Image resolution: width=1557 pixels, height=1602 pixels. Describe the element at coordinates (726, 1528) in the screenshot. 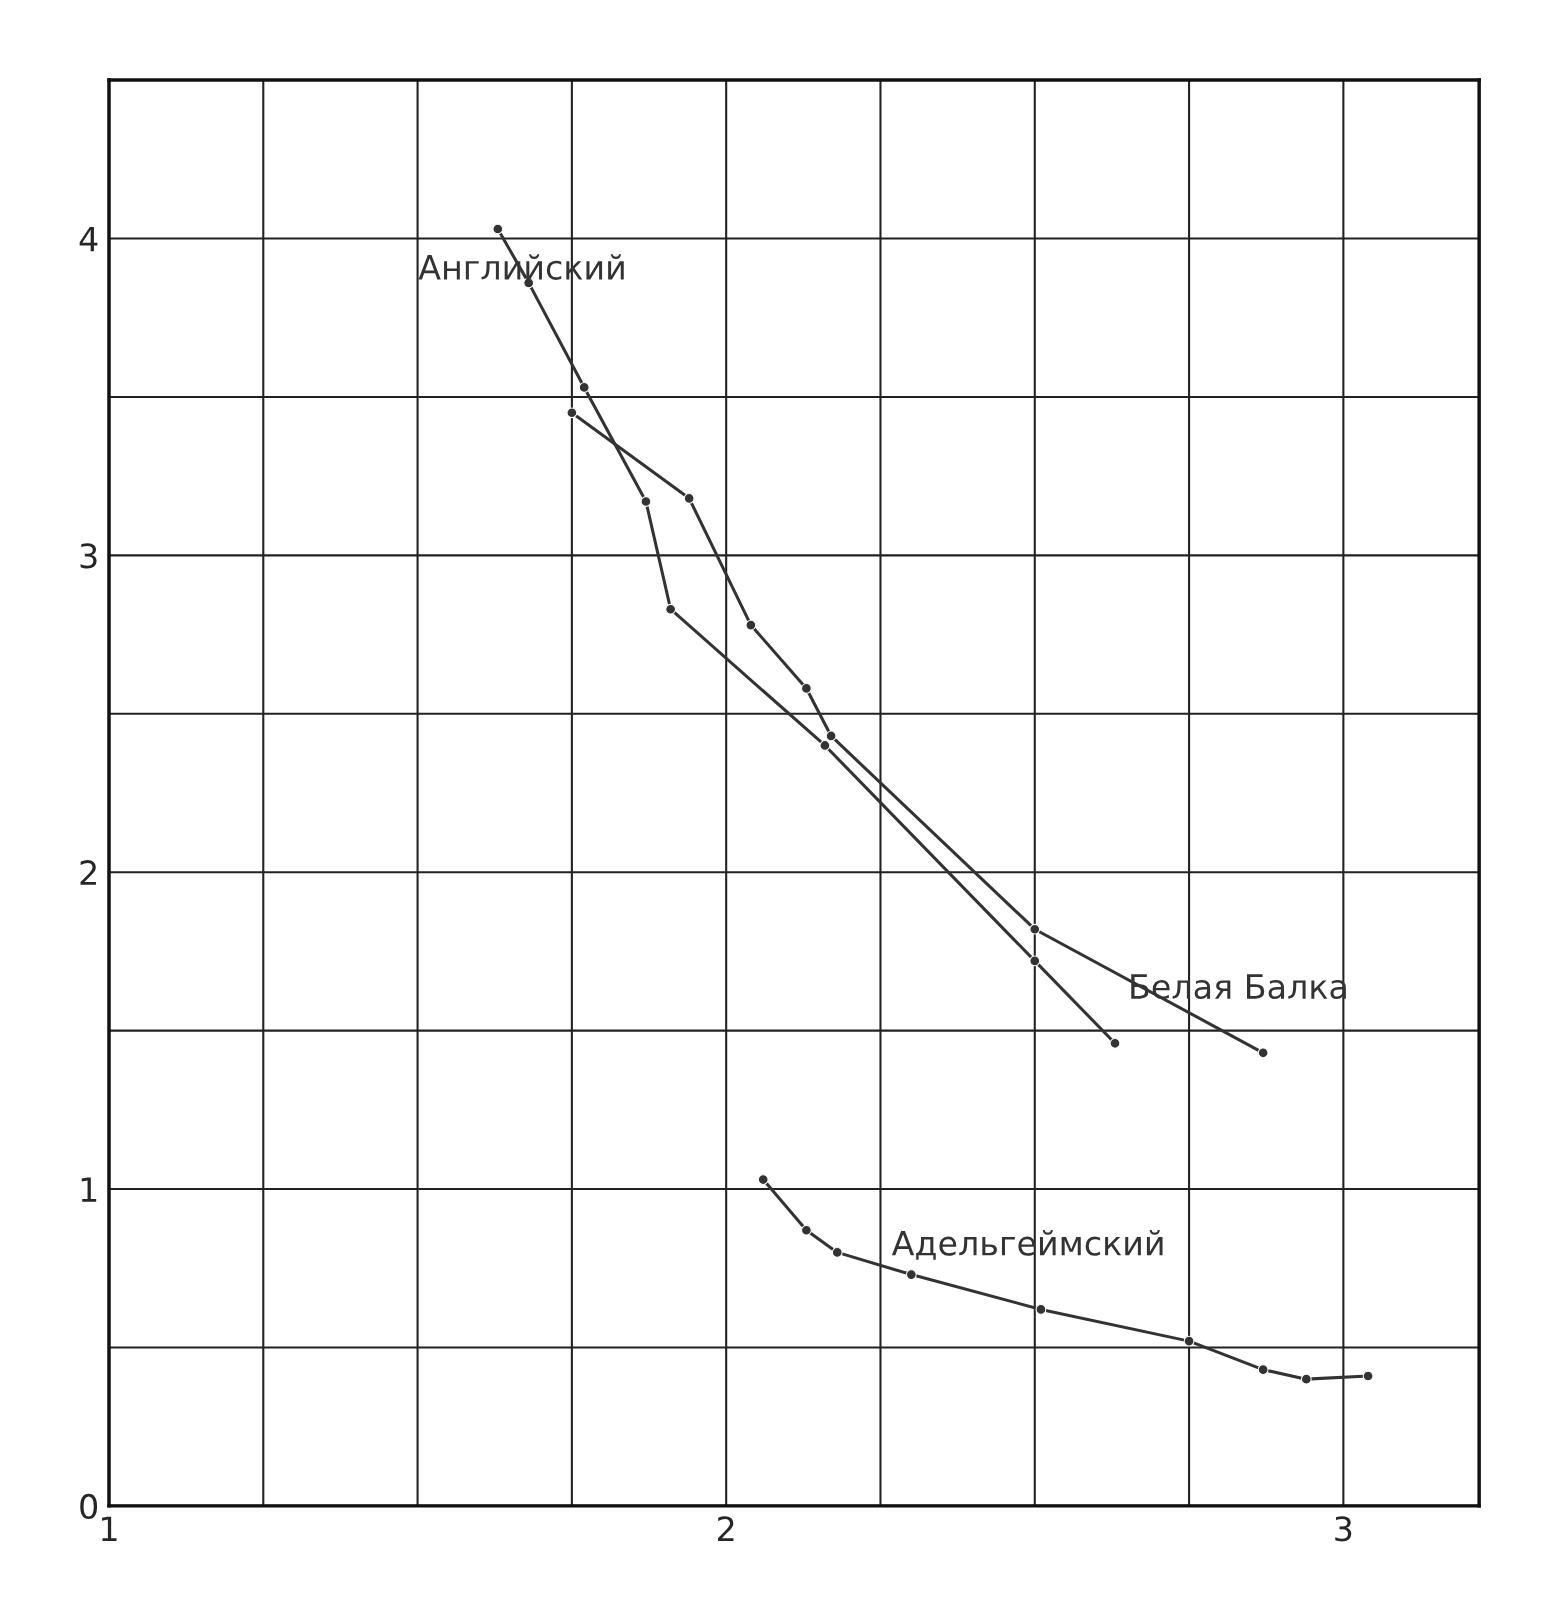

I see `x-tick-label: 2` at that location.